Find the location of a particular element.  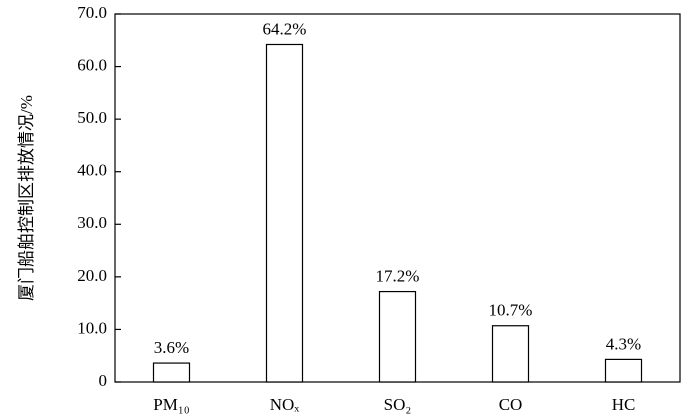

value-label: 4.3% is located at coordinates (623, 343).